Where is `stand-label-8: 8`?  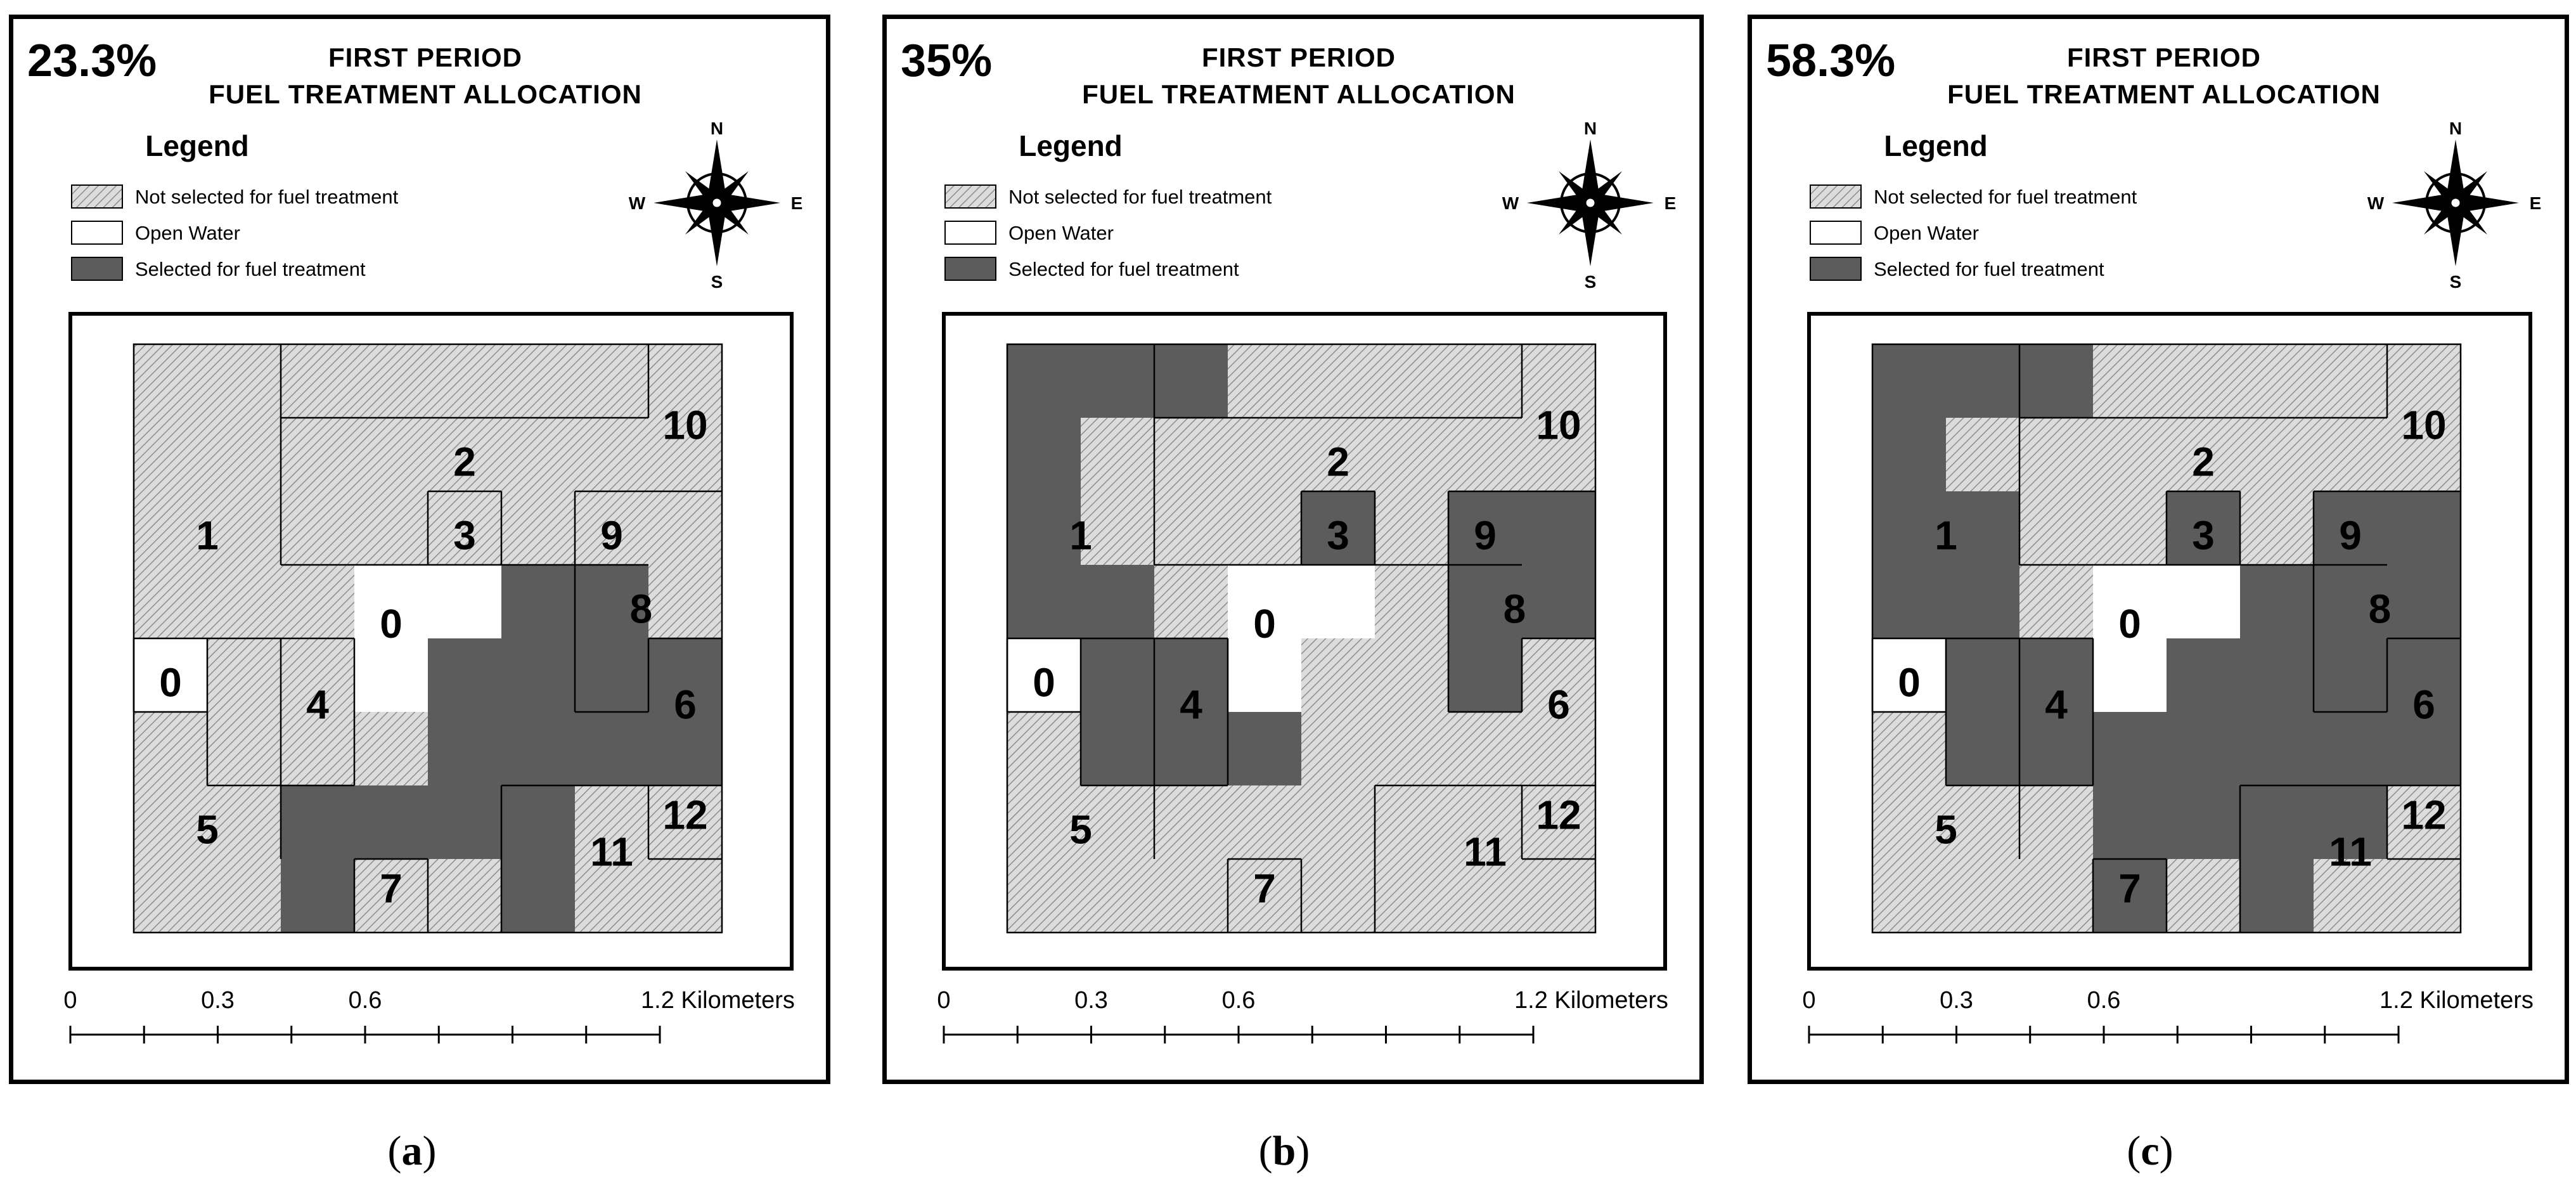 stand-label-8: 8 is located at coordinates (2380, 609).